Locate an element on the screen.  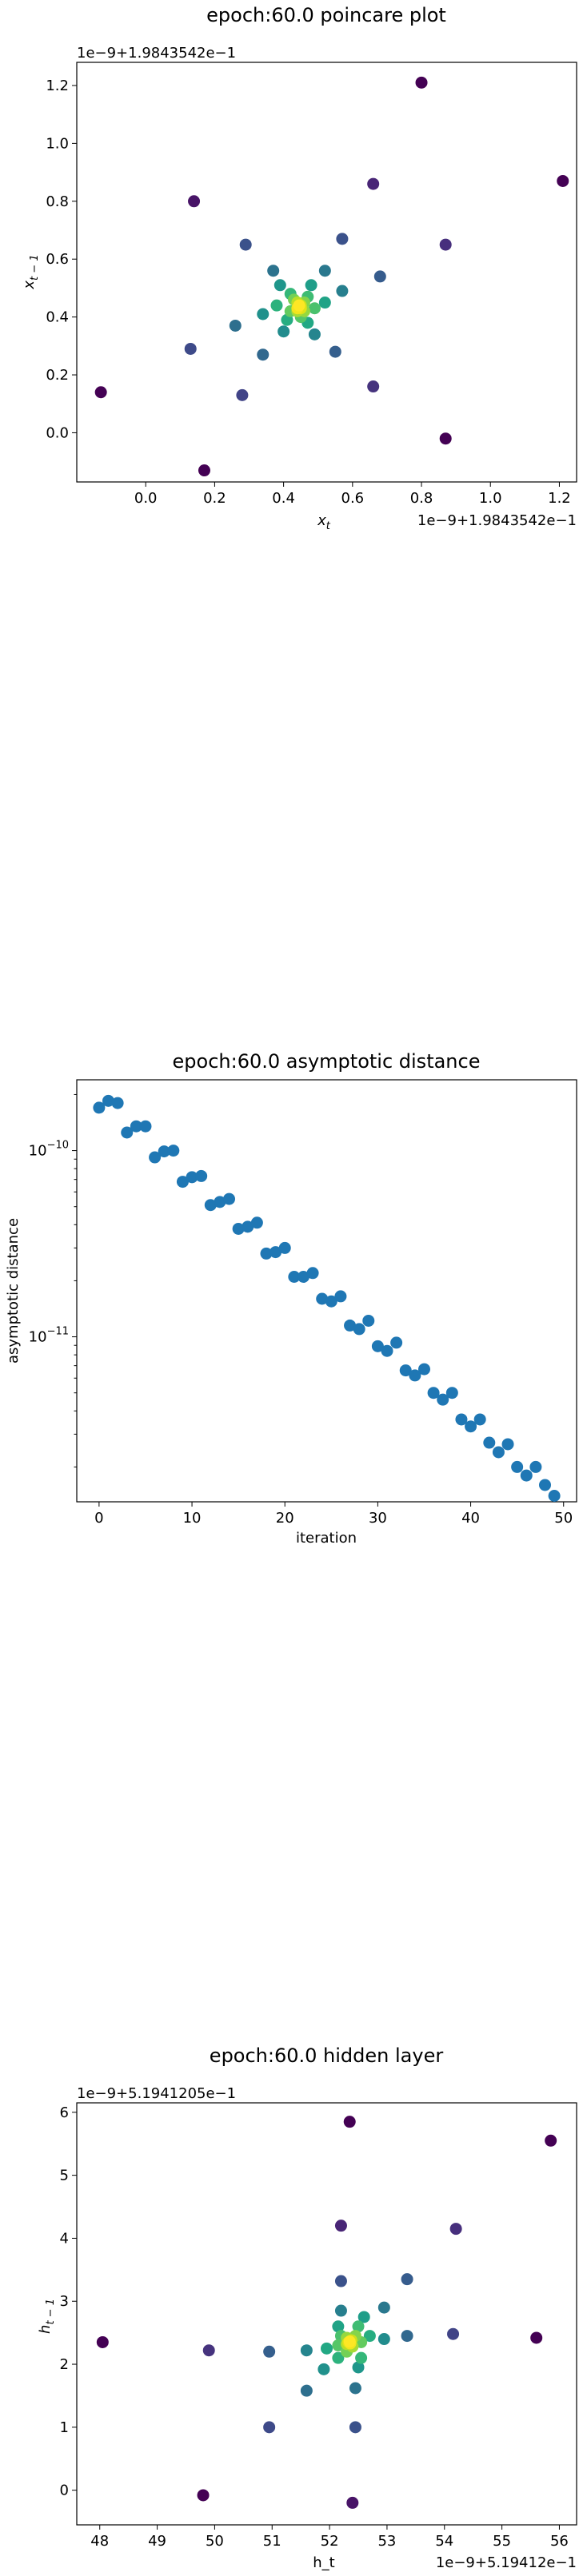
x-tick-label: 55 is located at coordinates (502, 2541).